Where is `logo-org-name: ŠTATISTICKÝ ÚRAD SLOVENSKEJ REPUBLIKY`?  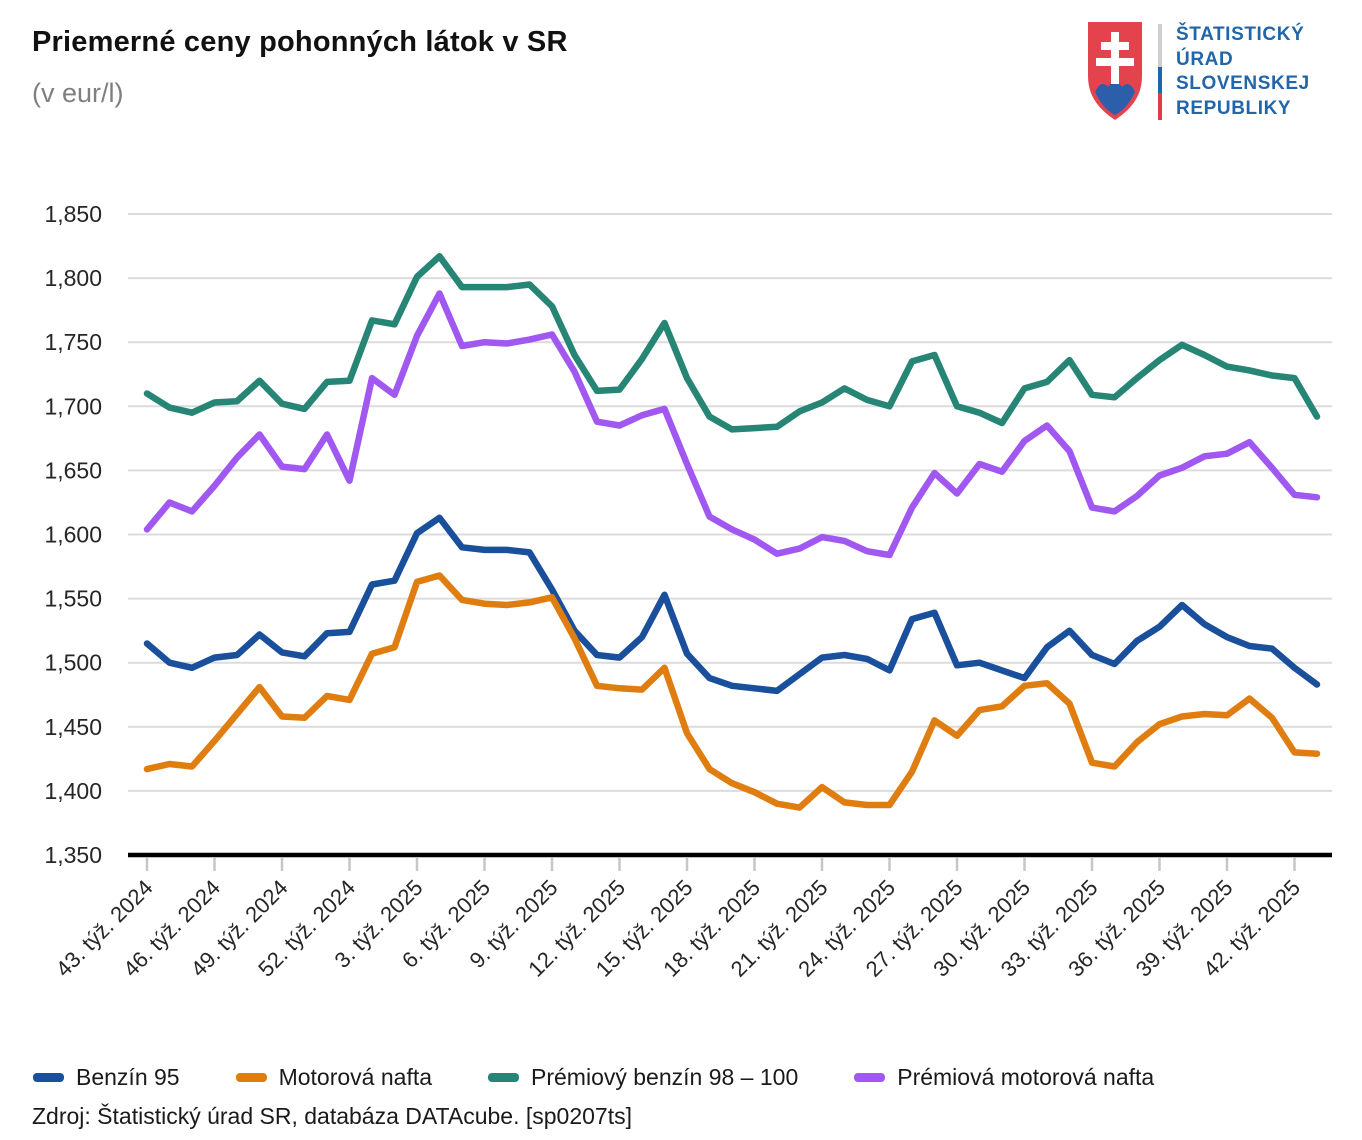 logo-org-name: ŠTATISTICKÝ ÚRAD SLOVENSKEJ REPUBLIKY is located at coordinates (1243, 72).